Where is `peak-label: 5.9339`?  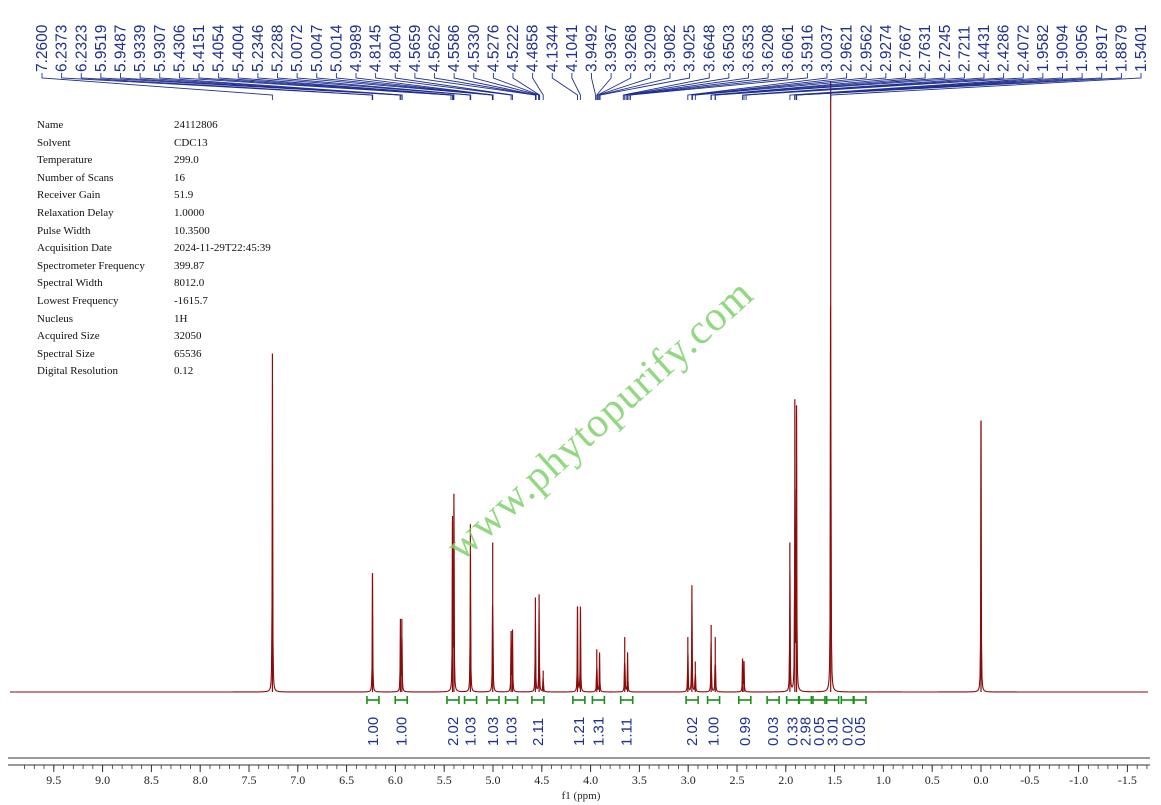 peak-label: 5.9339 is located at coordinates (140, 48).